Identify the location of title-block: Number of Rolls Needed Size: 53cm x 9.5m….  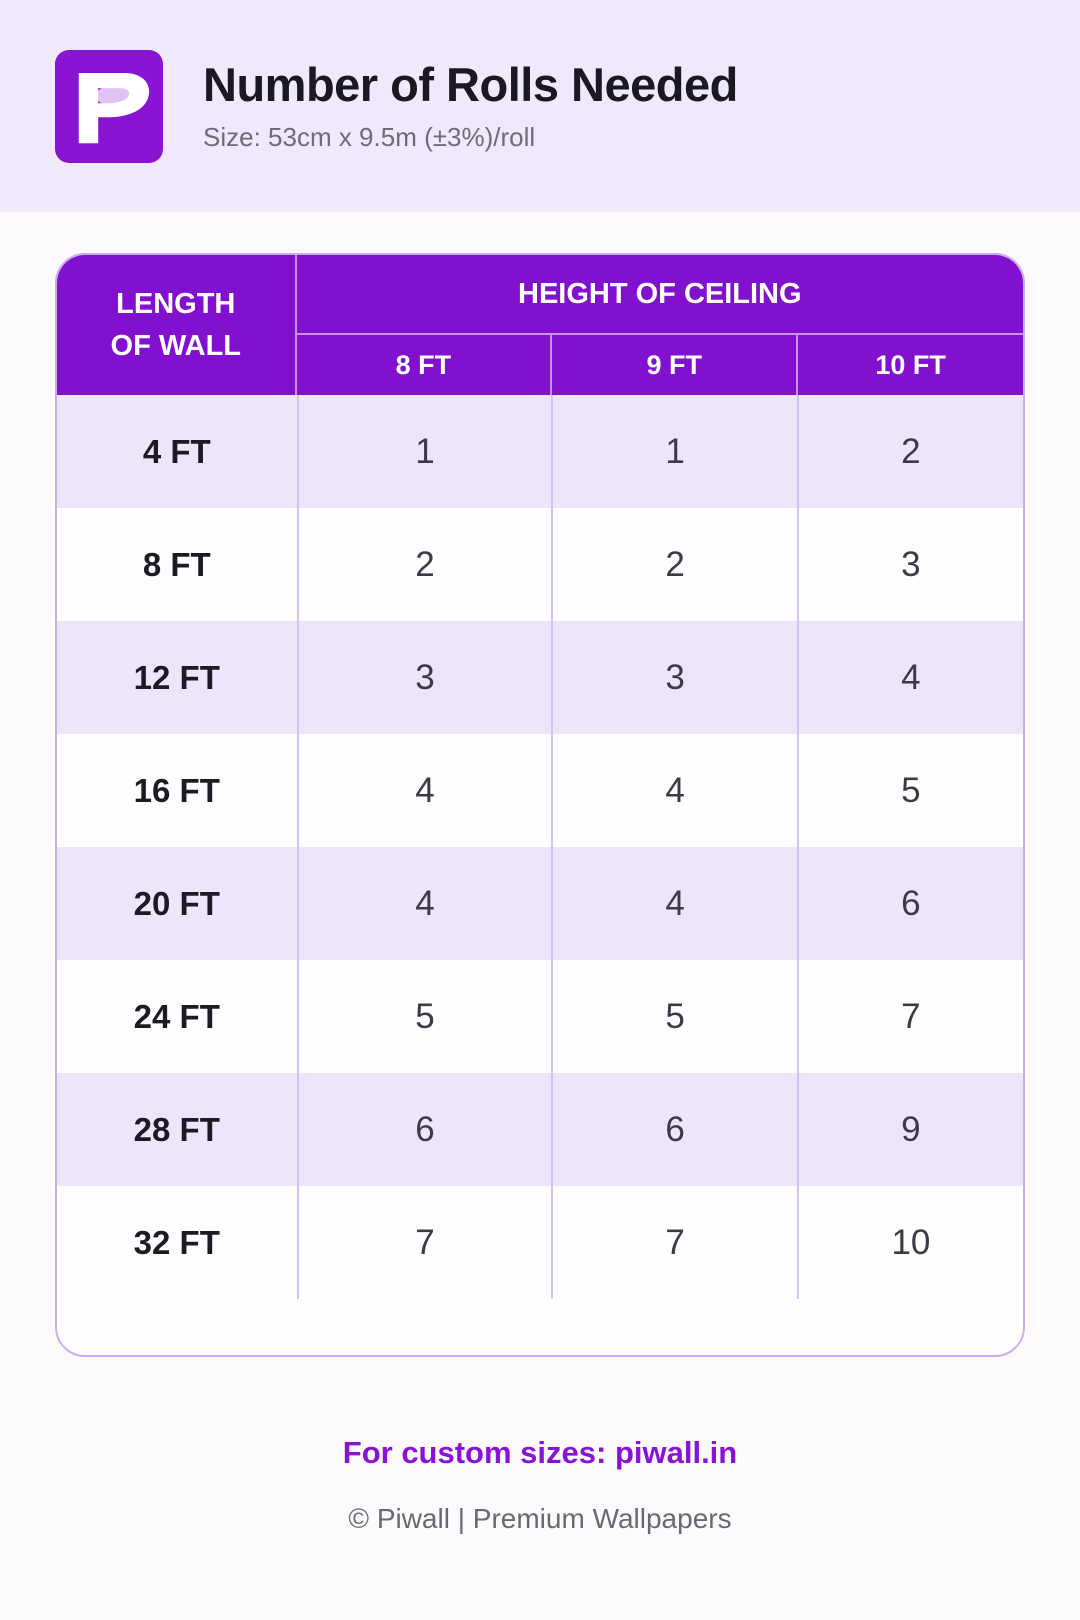
(470, 105).